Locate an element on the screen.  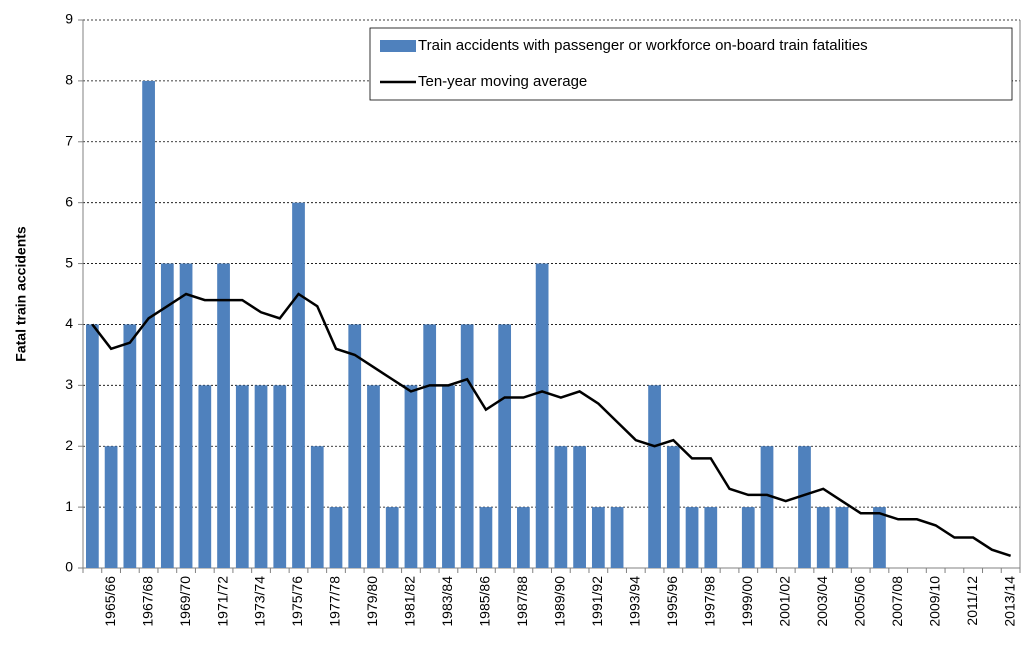
x-tick-label: 2007/08 is located at coordinates (897, 601).